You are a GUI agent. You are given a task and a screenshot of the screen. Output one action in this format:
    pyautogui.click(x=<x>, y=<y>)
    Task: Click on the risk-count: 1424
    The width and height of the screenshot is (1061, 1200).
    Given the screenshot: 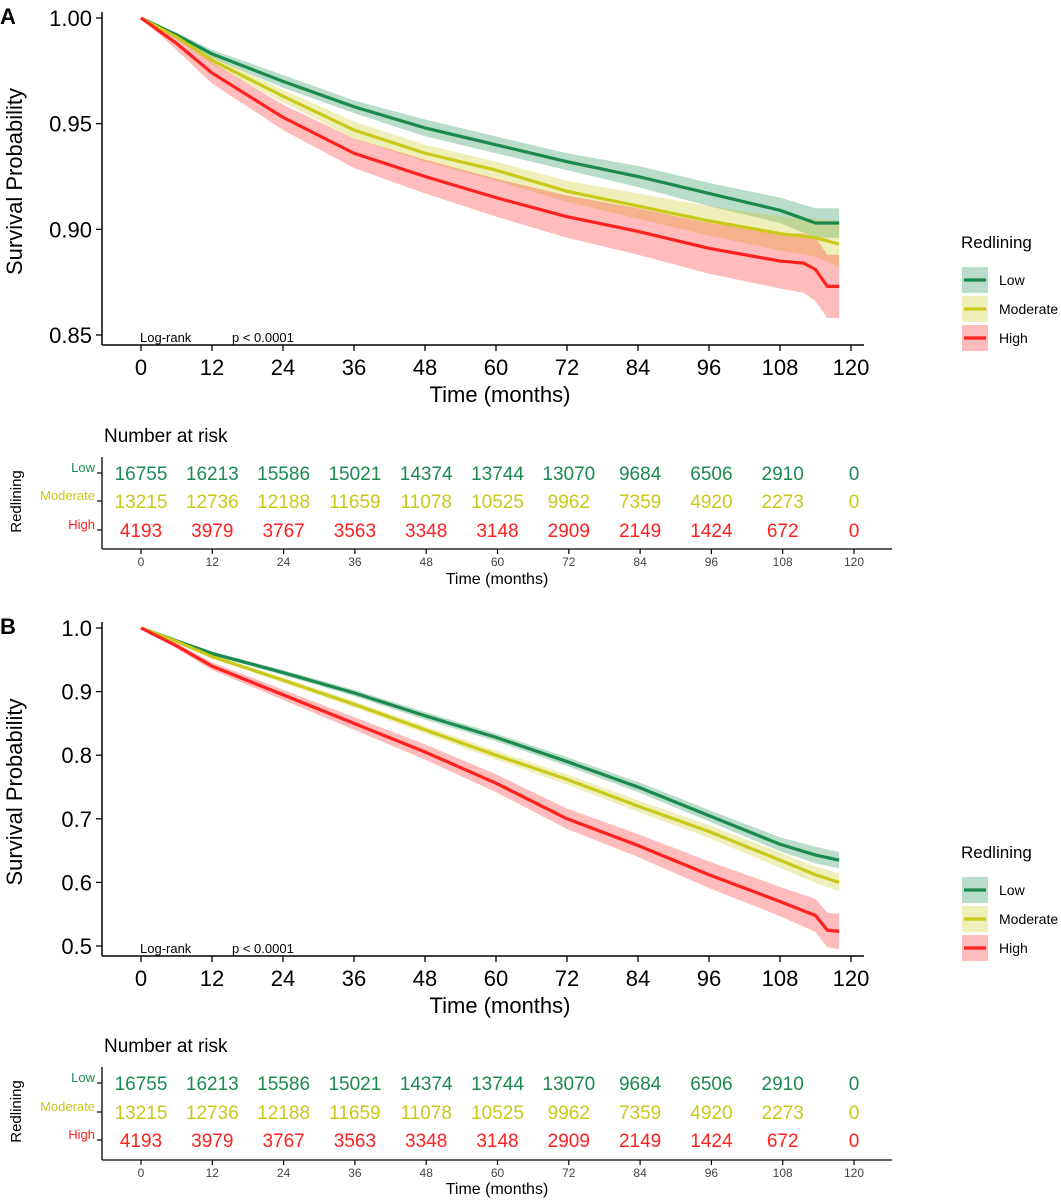 What is the action you would take?
    pyautogui.click(x=711, y=1141)
    